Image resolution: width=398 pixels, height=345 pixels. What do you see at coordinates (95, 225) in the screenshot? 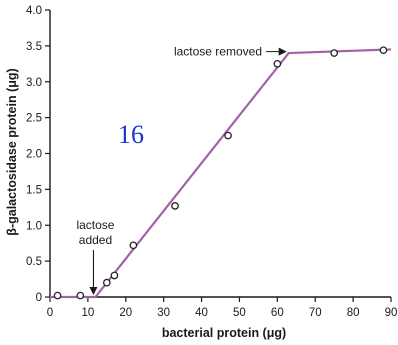
I see `annotation-label: lactose` at bounding box center [95, 225].